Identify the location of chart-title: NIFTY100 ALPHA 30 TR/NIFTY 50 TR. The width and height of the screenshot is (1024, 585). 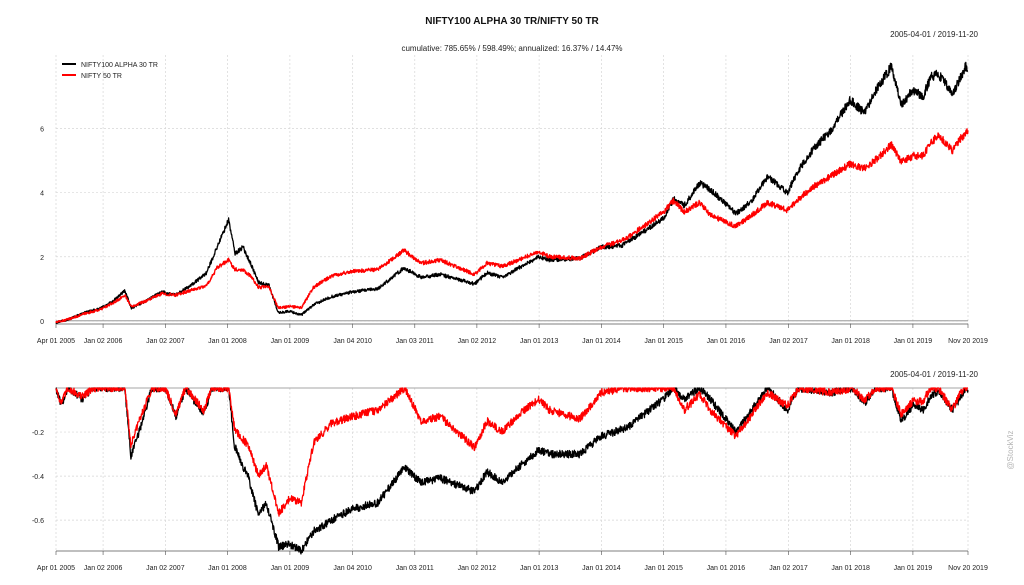
(512, 21).